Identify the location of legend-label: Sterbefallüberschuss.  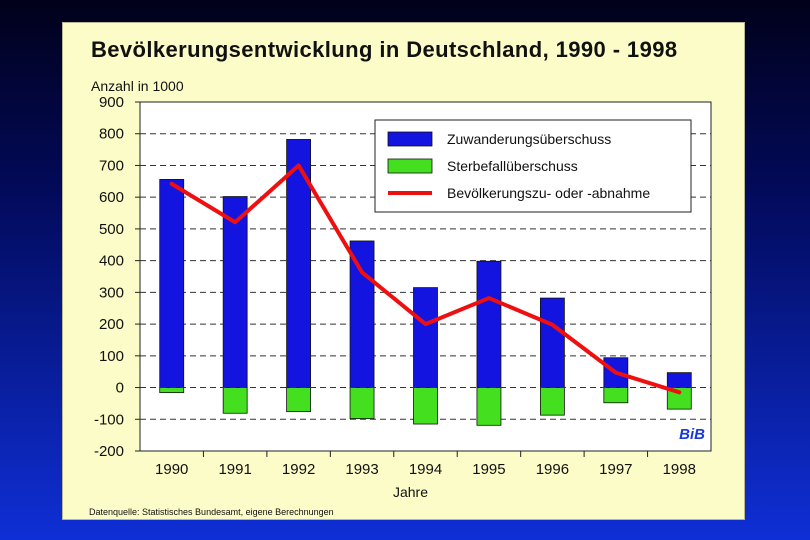
(512, 166).